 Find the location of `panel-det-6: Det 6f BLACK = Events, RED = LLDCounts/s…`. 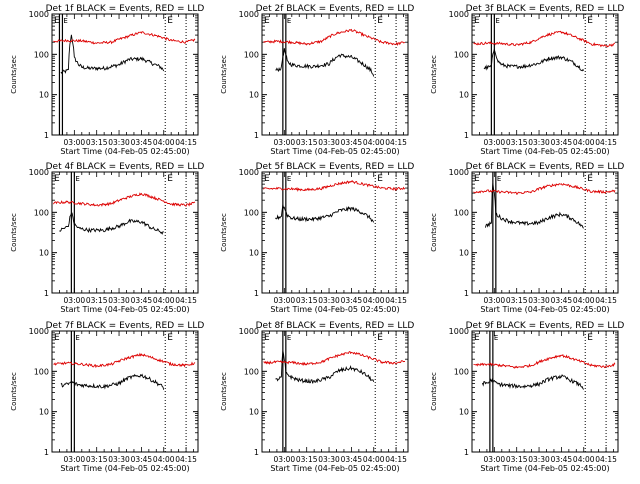

panel-det-6: Det 6f BLACK = Events, RED = LLDCounts/s… is located at coordinates (527, 238).